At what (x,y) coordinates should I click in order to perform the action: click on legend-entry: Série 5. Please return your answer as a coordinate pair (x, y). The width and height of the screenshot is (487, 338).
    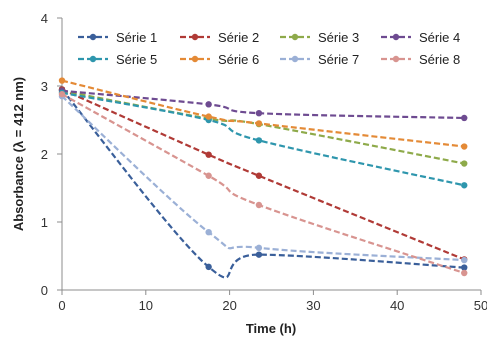
    Looking at the image, I should click on (117, 59).